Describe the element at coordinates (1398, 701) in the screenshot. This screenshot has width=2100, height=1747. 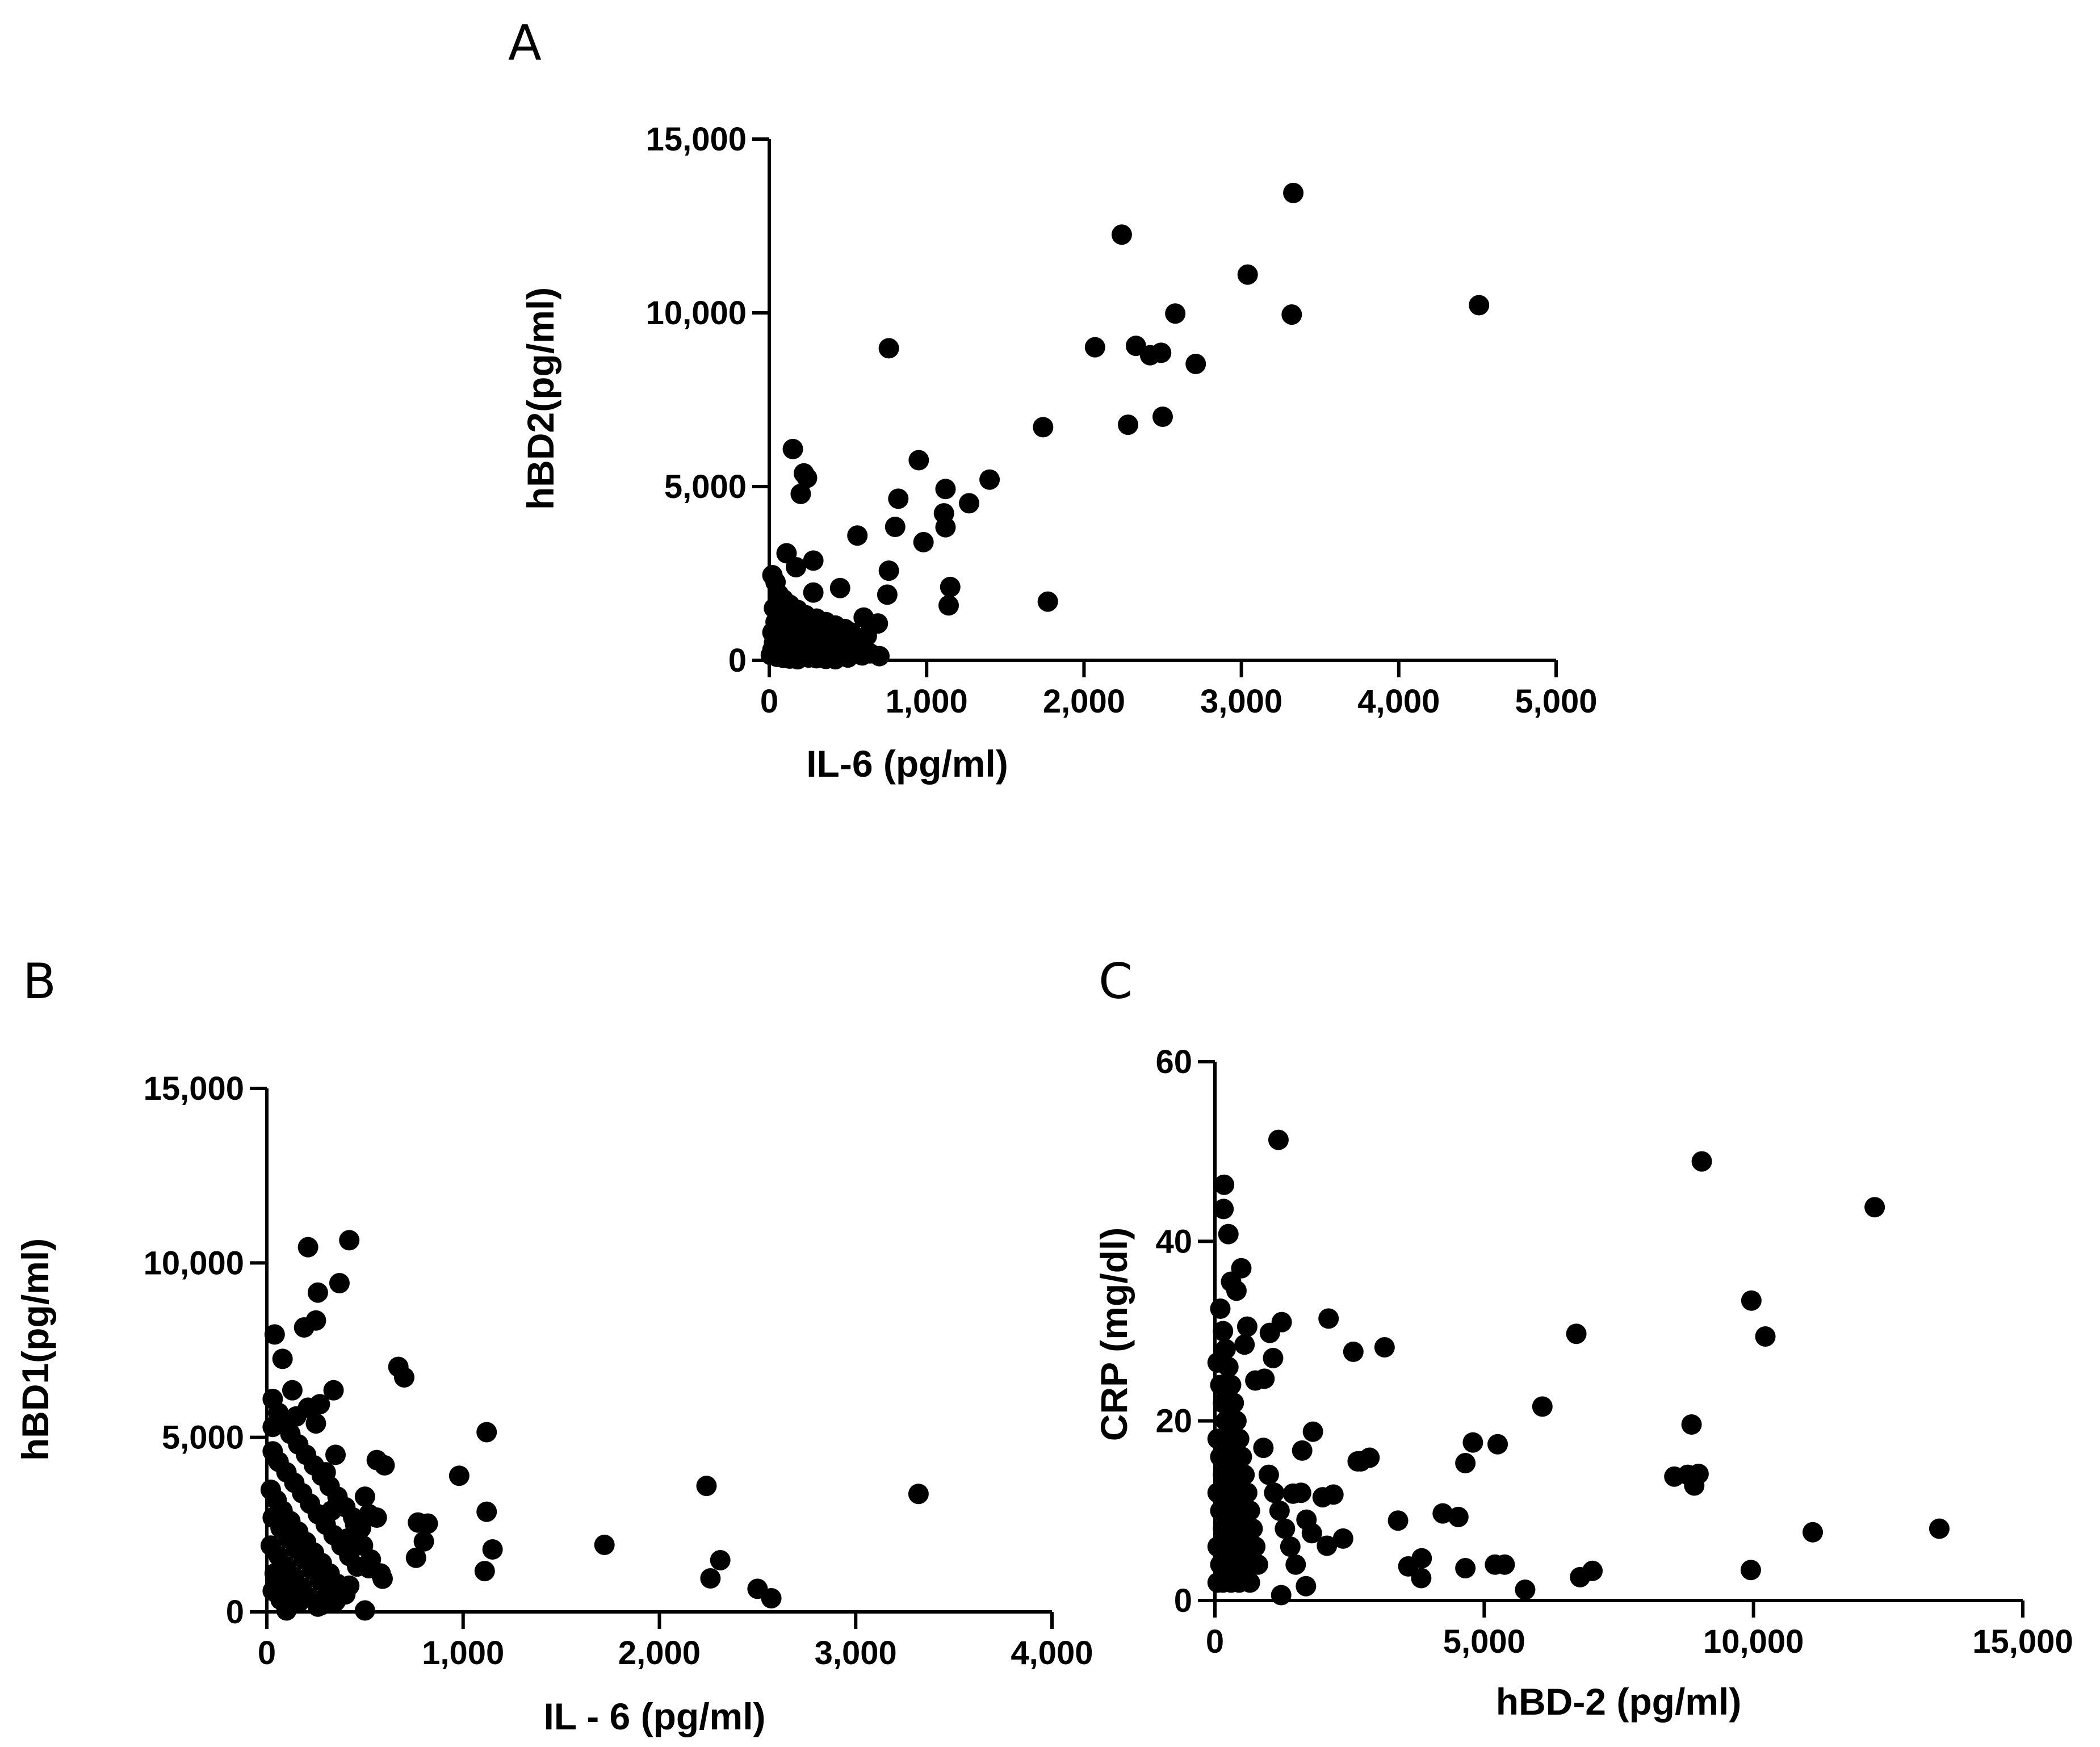
I see `panel-a-x-tick-label: 4,000` at that location.